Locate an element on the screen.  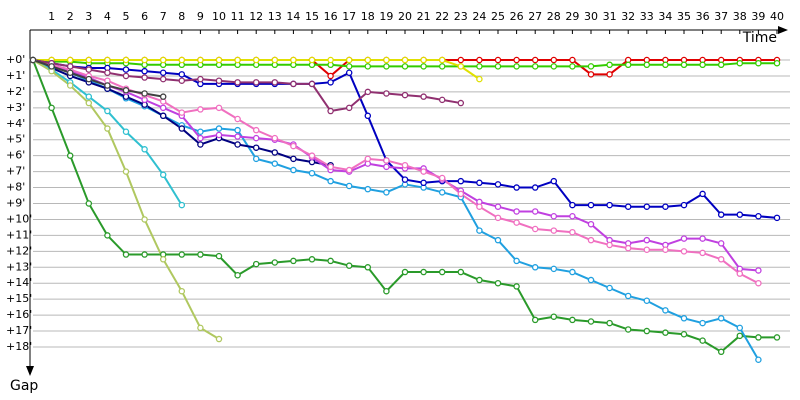
x-tick-label: 18 is located at coordinates (368, 16).